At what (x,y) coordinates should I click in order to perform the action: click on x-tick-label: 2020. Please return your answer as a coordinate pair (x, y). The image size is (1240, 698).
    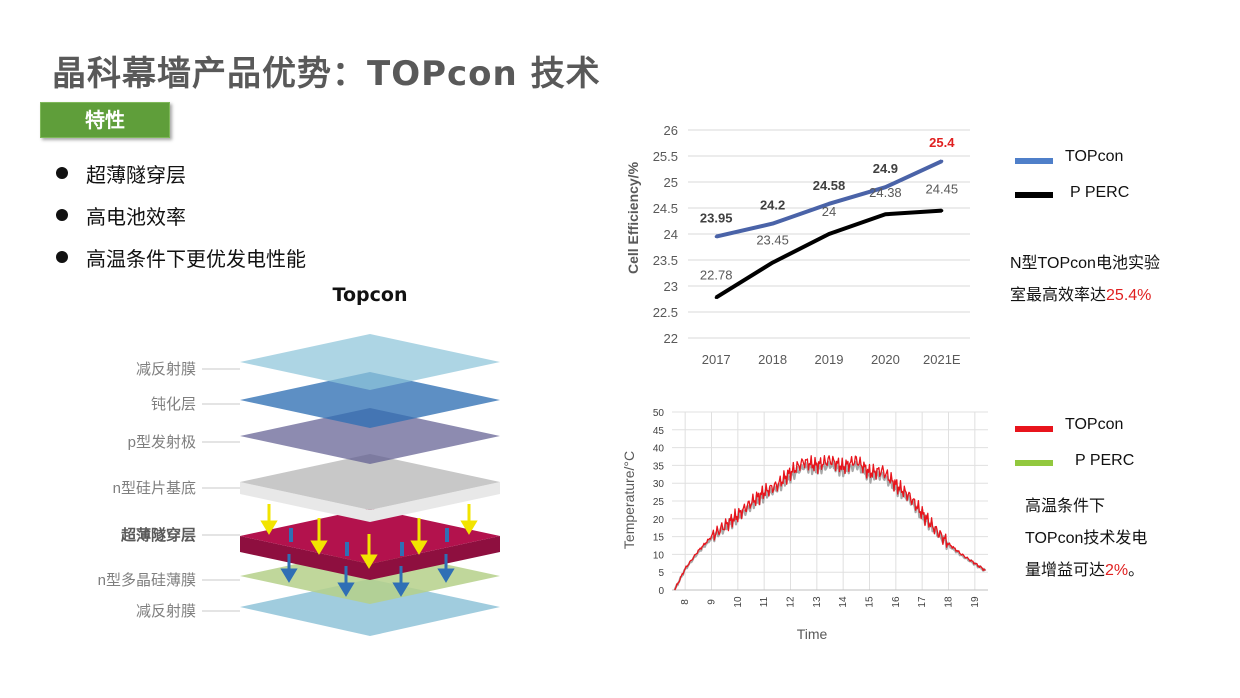
    Looking at the image, I should click on (885, 359).